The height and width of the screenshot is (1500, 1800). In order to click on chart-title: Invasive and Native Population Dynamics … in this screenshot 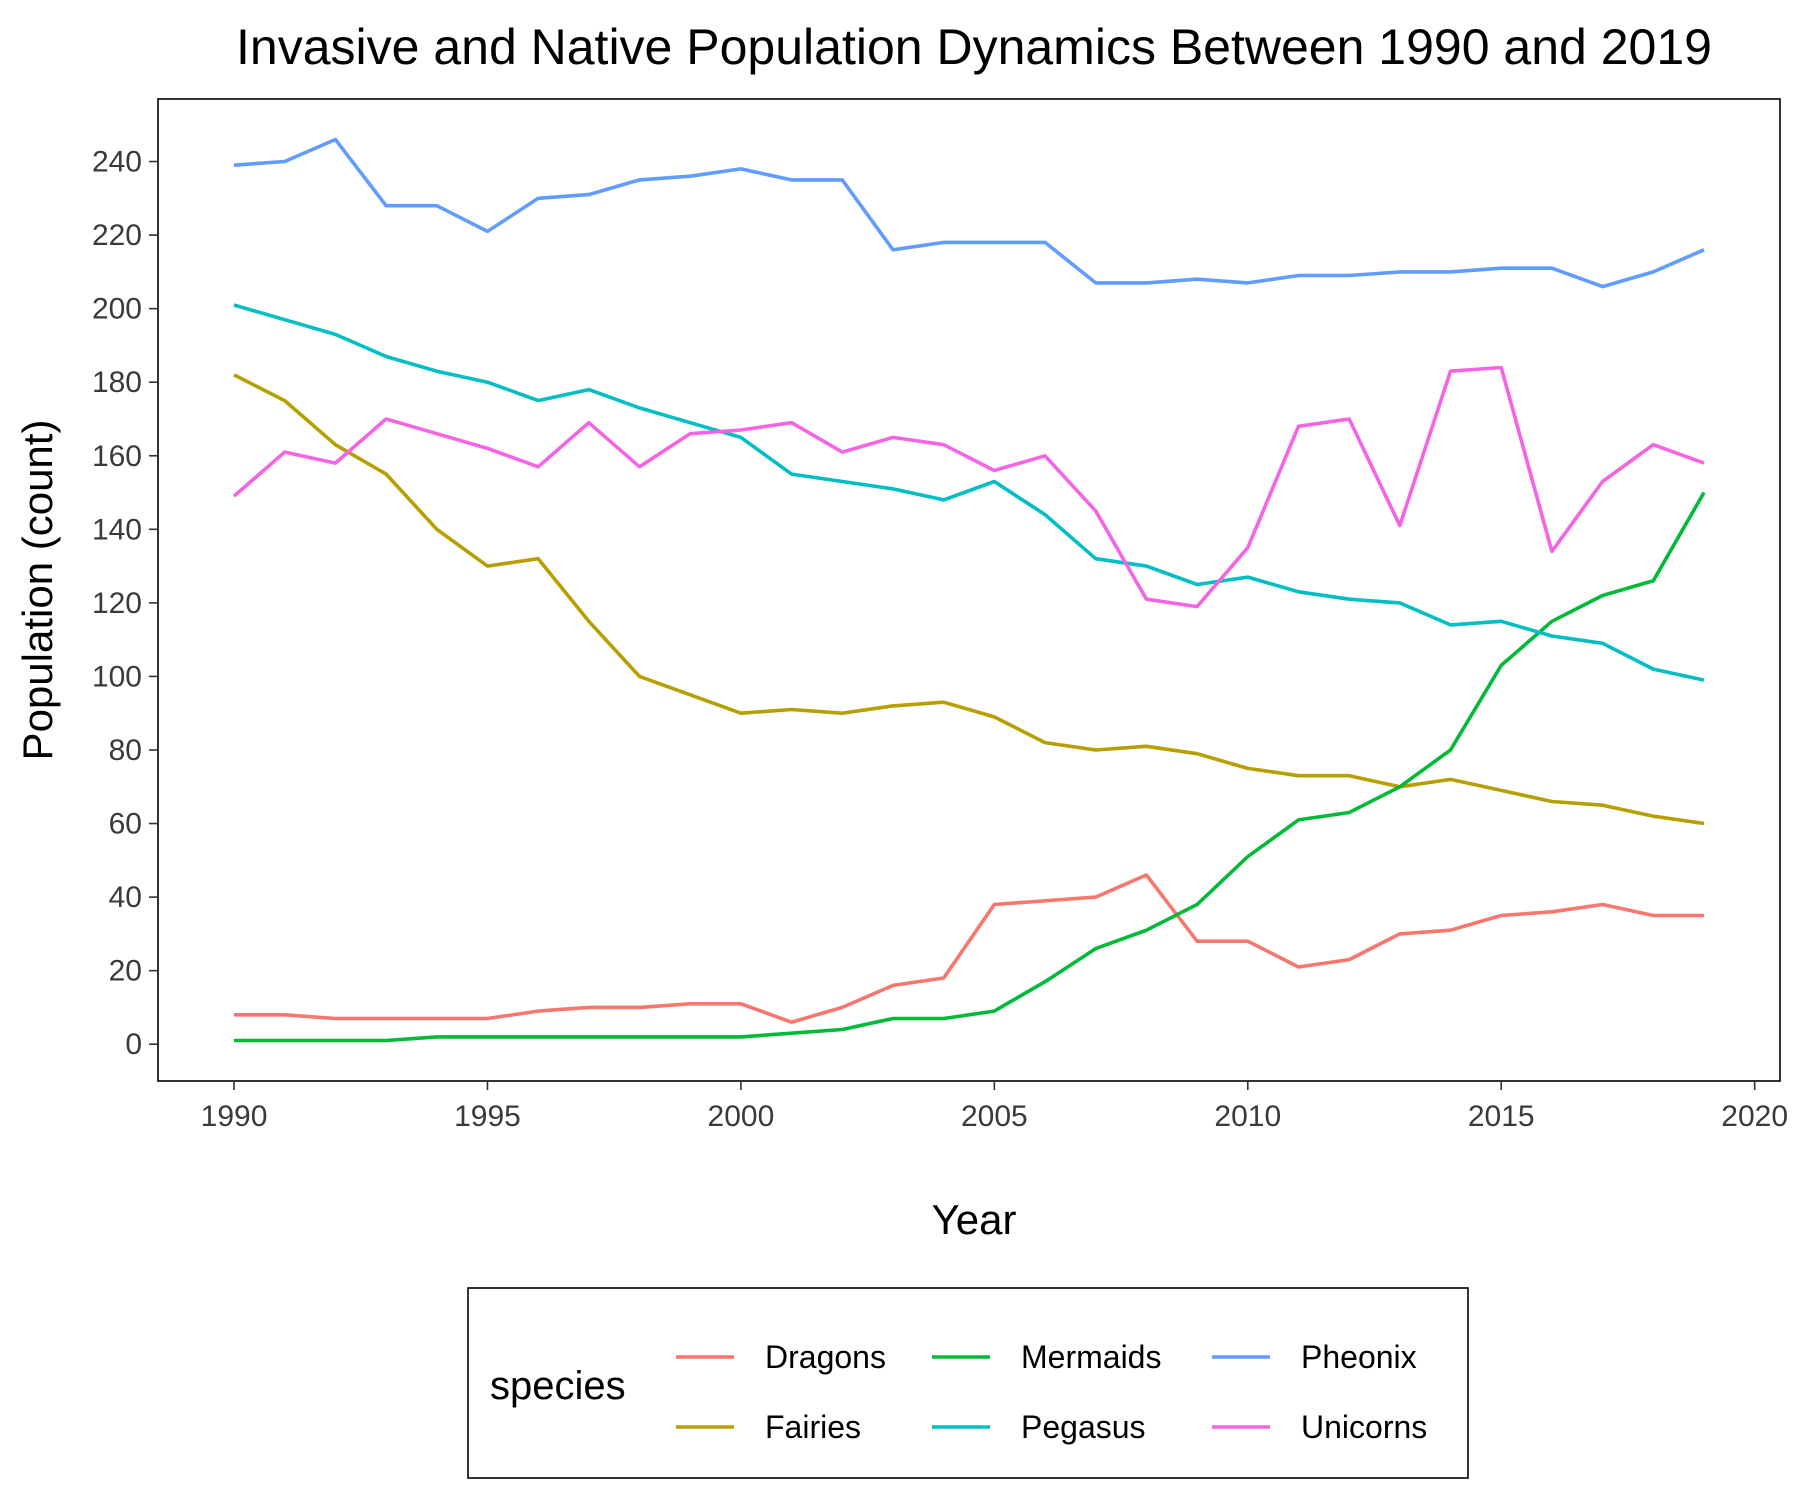, I will do `click(974, 47)`.